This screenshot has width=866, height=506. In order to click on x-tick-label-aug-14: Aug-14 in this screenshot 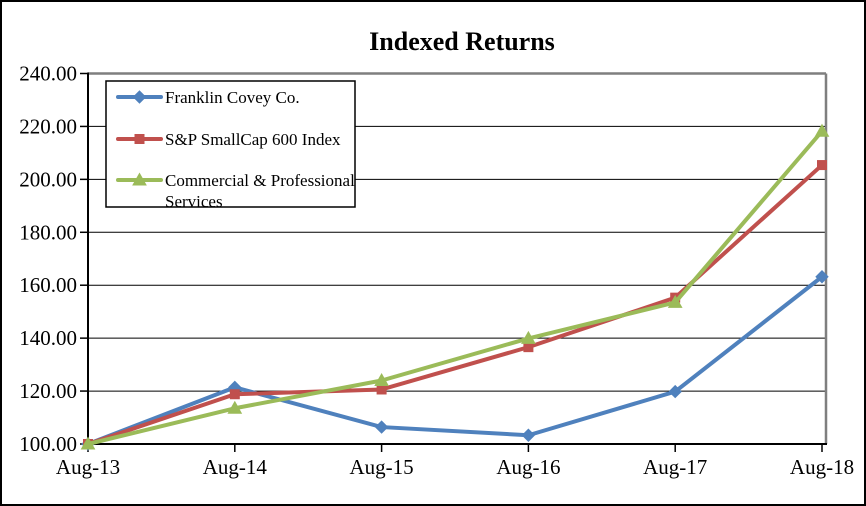, I will do `click(235, 467)`.